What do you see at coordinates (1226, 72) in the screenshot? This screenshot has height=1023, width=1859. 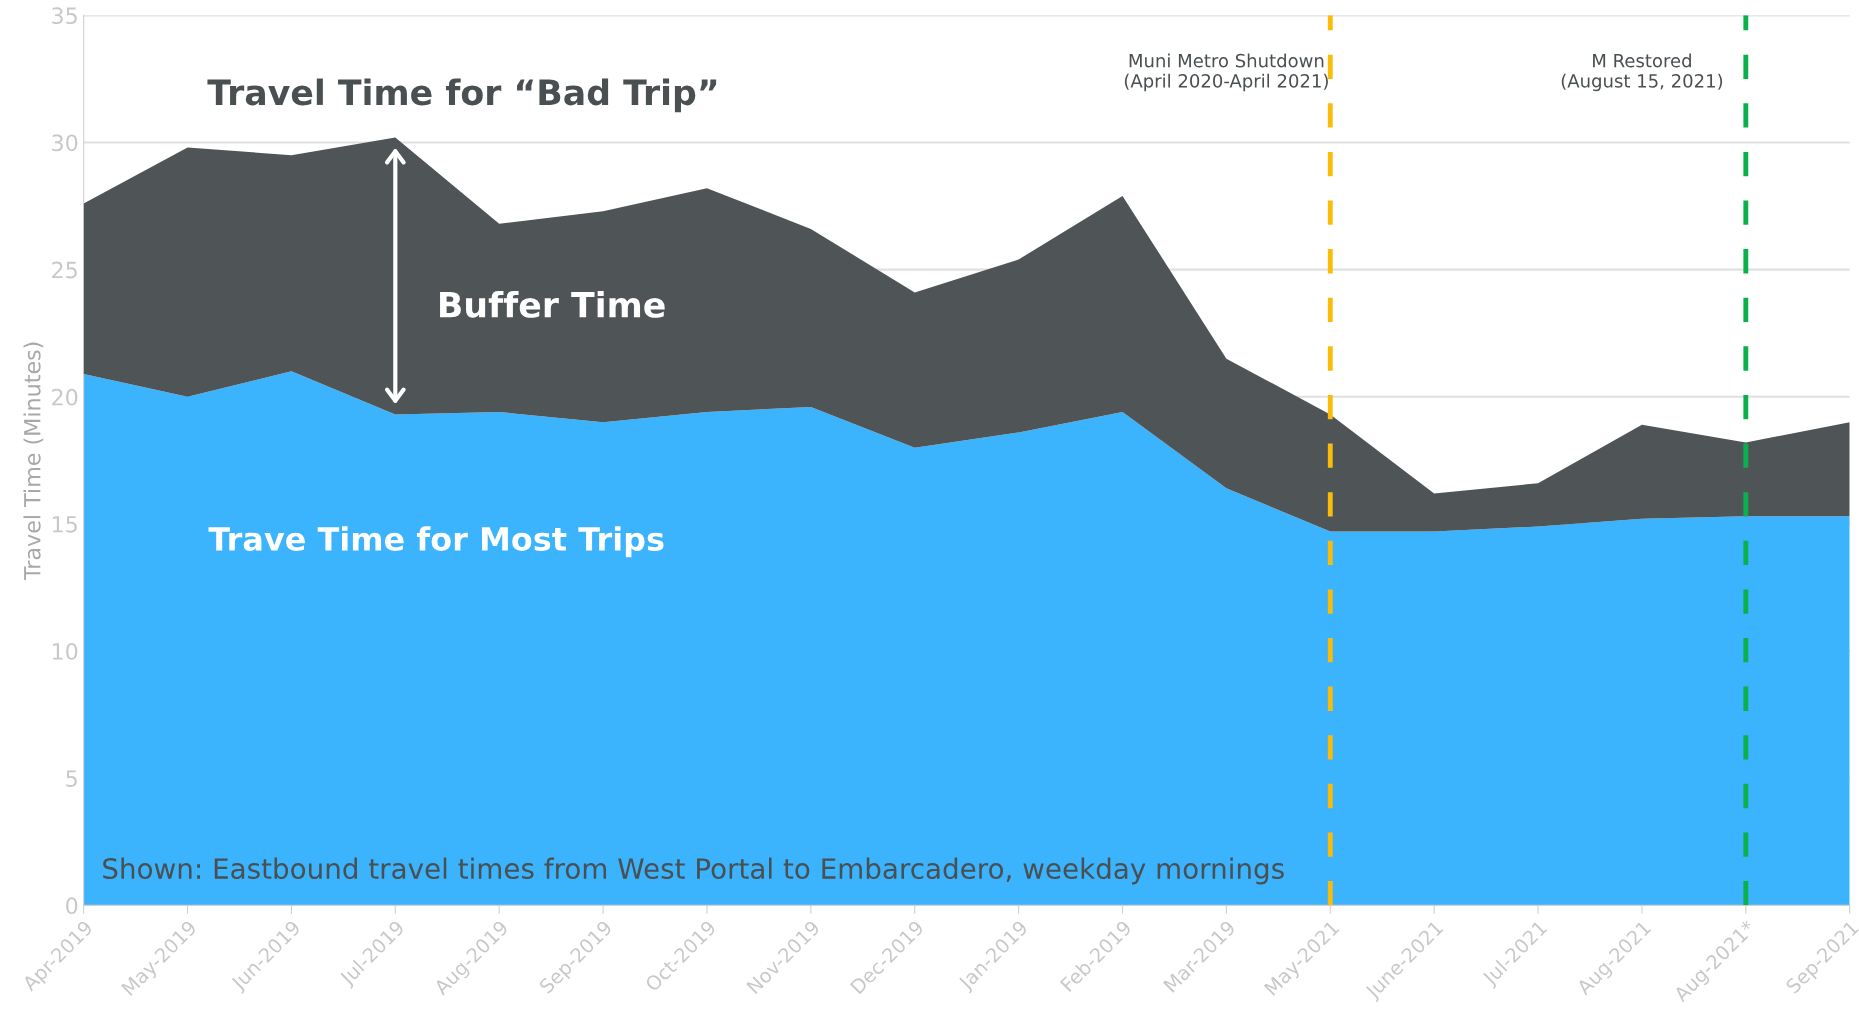 I see `ref-line-label: Muni Metro Shutdown (April 2020-April 2021)` at bounding box center [1226, 72].